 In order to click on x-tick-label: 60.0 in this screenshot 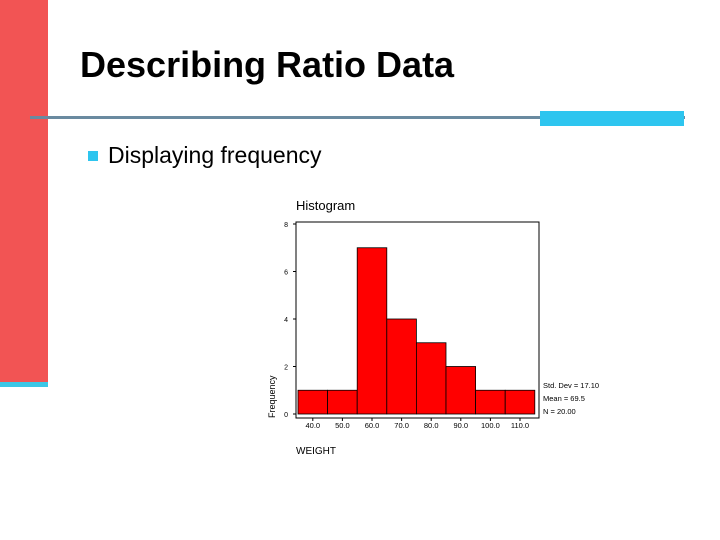, I will do `click(372, 425)`.